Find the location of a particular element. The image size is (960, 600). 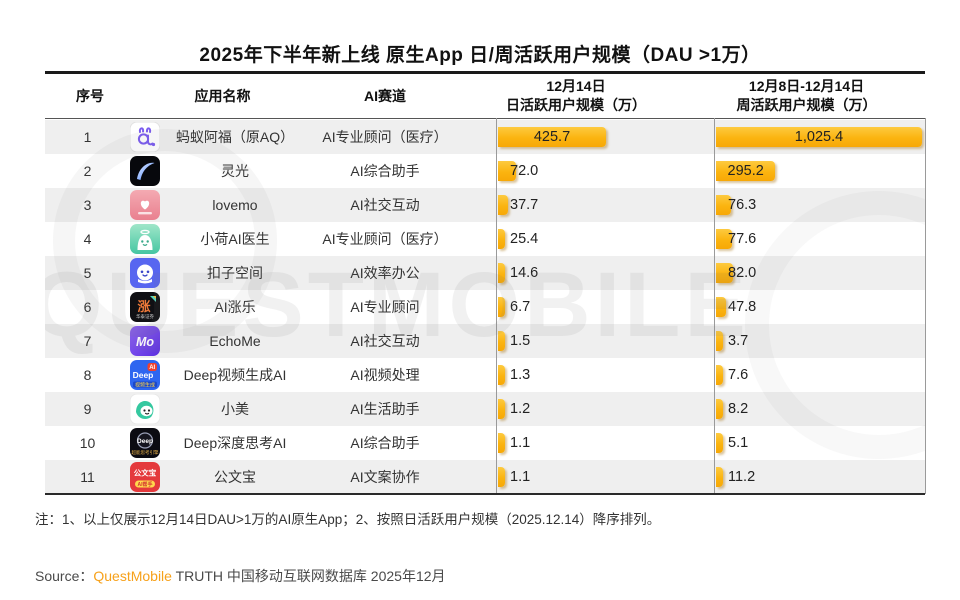

wau-value: 3.7 is located at coordinates (738, 341).